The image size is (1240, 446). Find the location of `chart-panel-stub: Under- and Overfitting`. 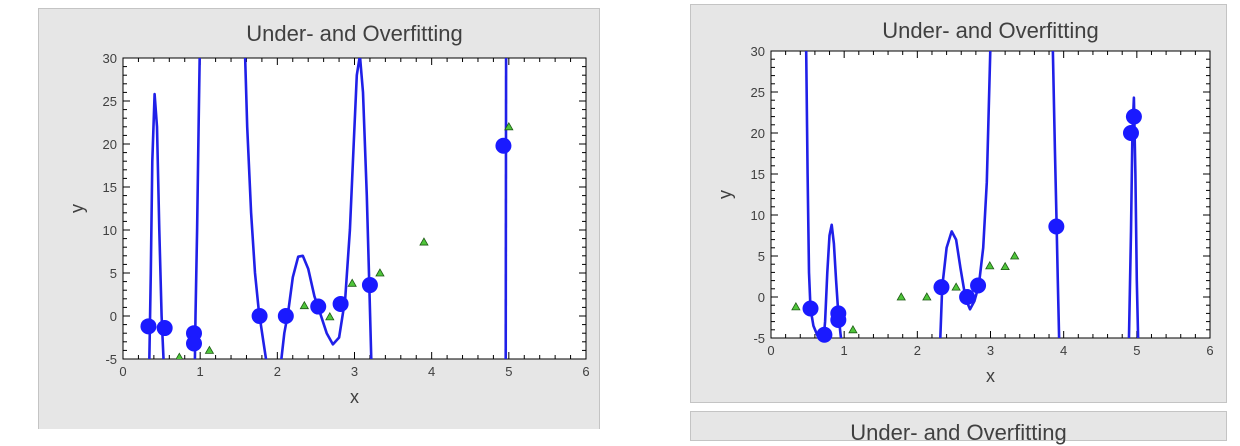

chart-panel-stub: Under- and Overfitting is located at coordinates (958, 426).